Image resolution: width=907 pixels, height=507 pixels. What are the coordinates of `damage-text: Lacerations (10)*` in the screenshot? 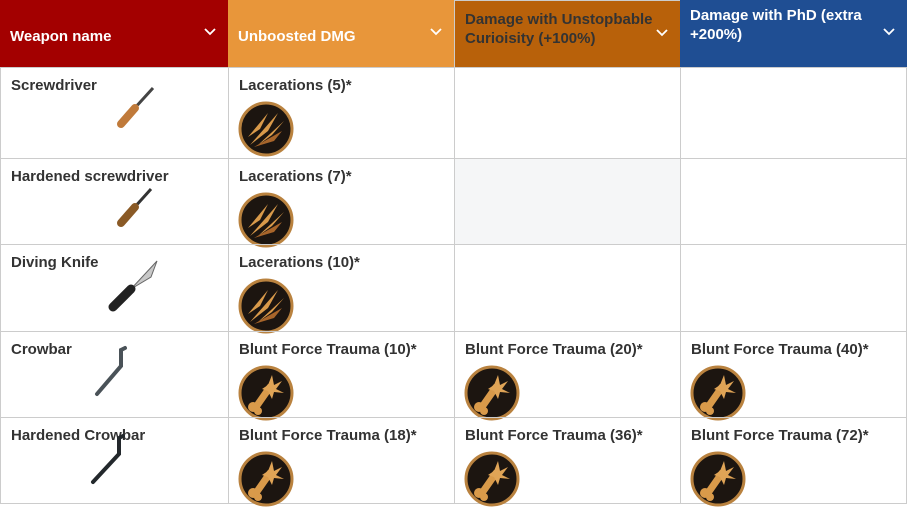 It's located at (299, 262).